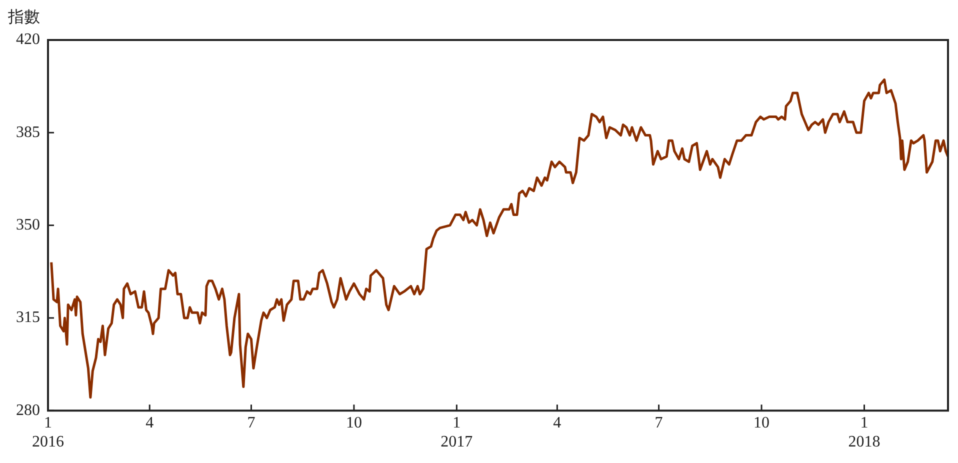  I want to click on x-tick-label: 1 2018, so click(864, 432).